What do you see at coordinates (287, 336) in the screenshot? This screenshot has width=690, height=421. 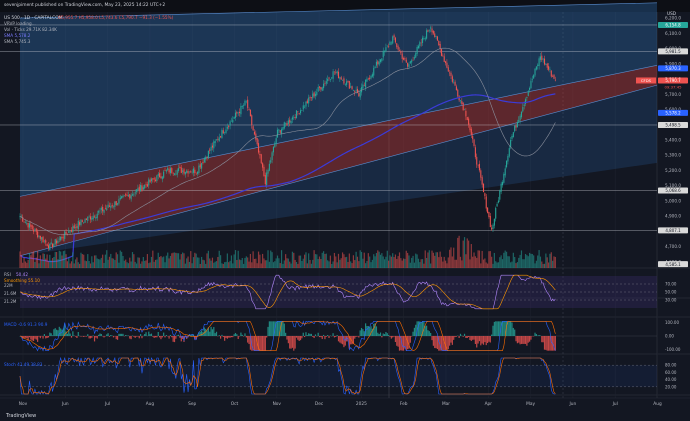 I see `macd-hist-group` at bounding box center [287, 336].